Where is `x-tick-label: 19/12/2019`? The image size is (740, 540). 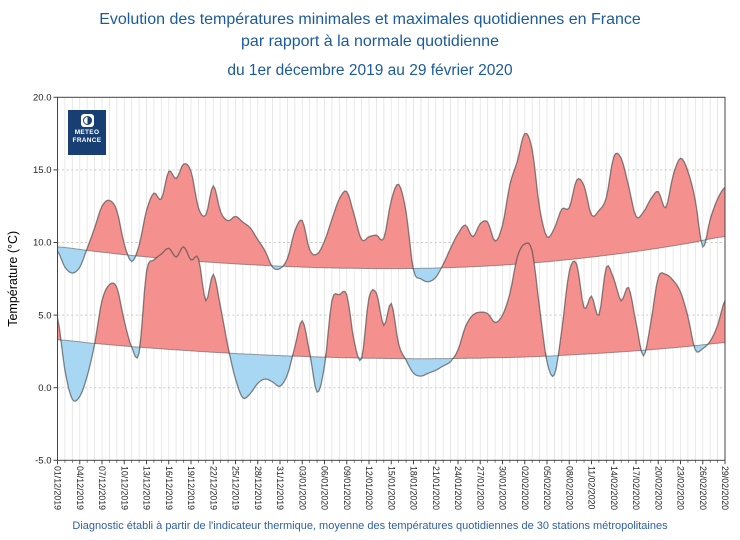 x-tick-label: 19/12/2019 is located at coordinates (191, 488).